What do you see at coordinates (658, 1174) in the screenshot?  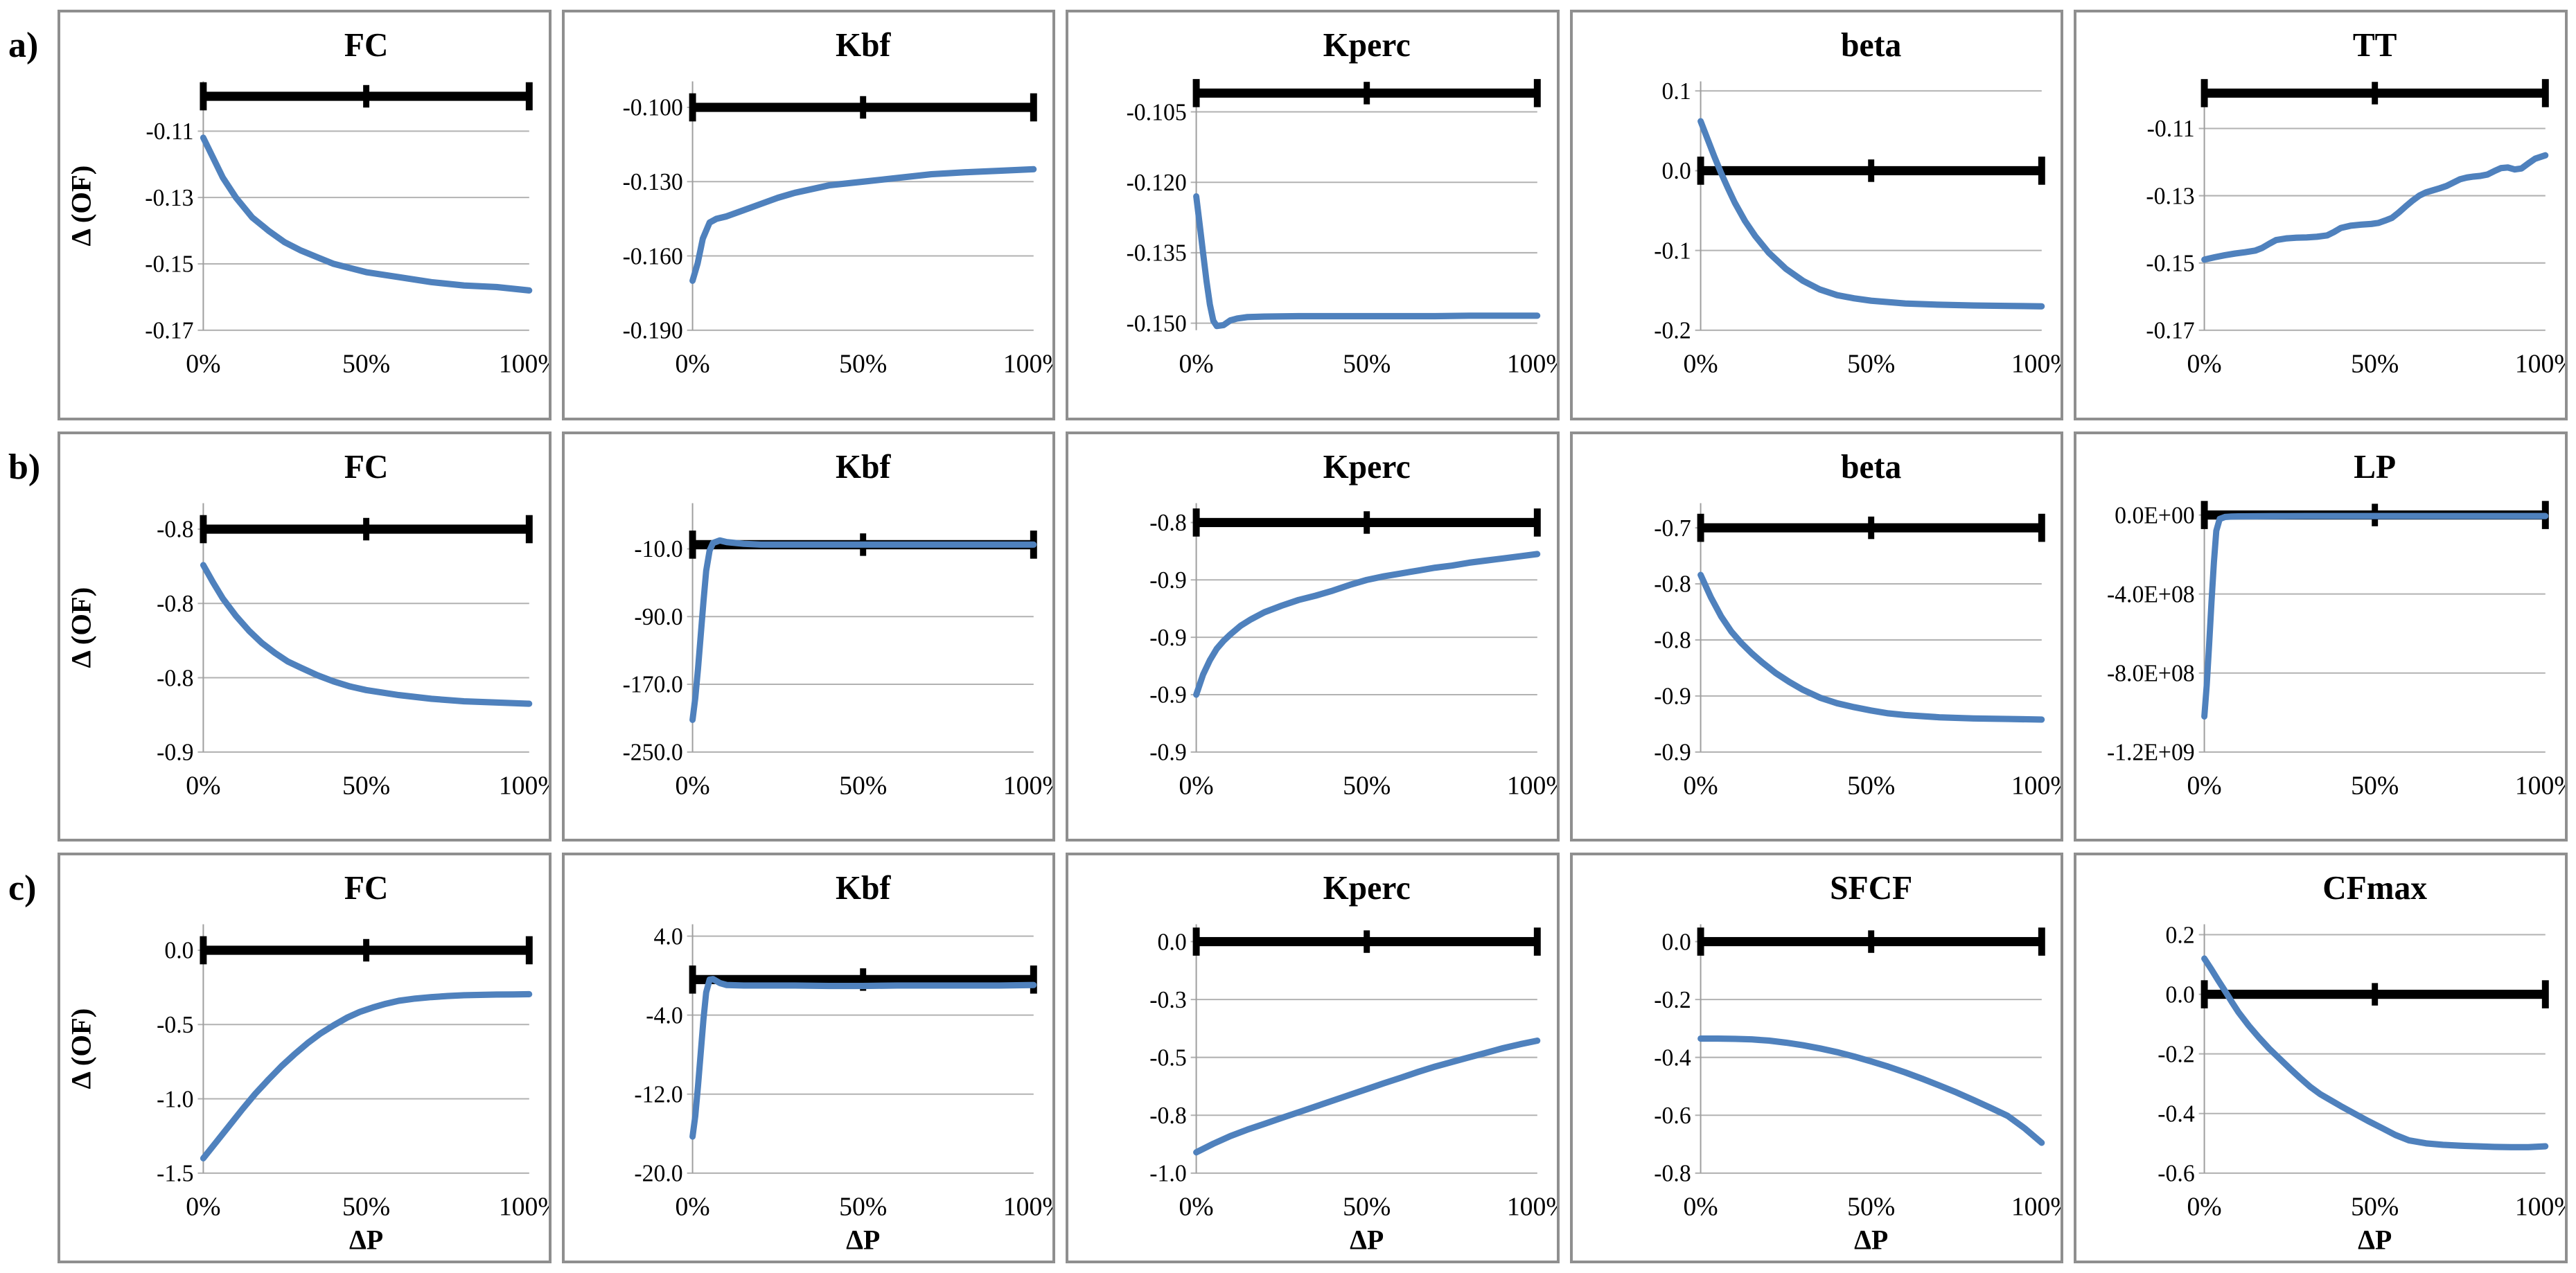 I see `y-tick-label: -20.0` at bounding box center [658, 1174].